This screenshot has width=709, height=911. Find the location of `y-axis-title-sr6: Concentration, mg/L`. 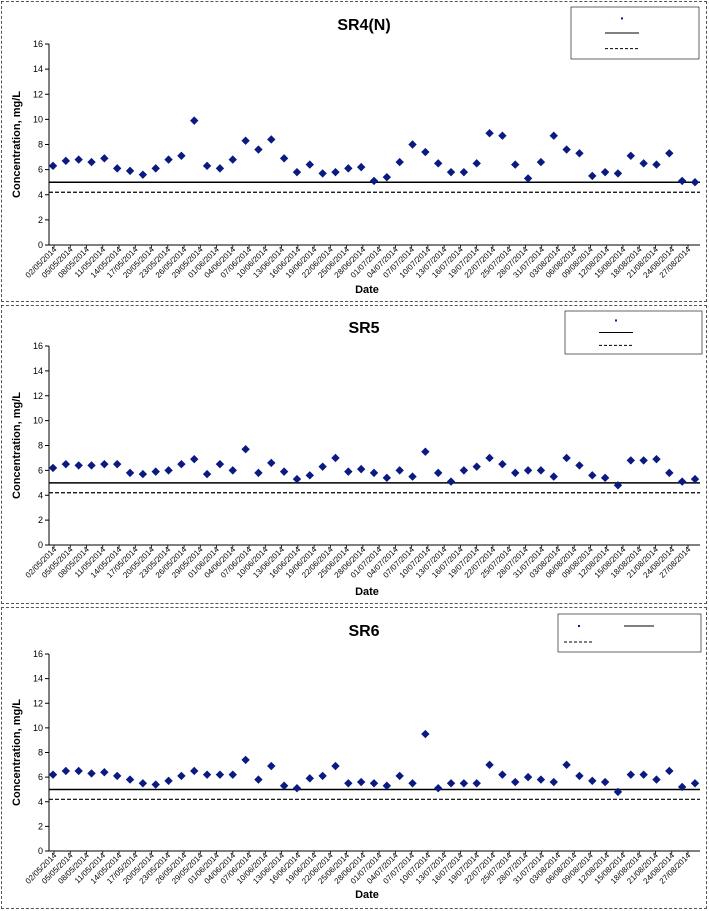

y-axis-title-sr6: Concentration, mg/L is located at coordinates (17, 752).